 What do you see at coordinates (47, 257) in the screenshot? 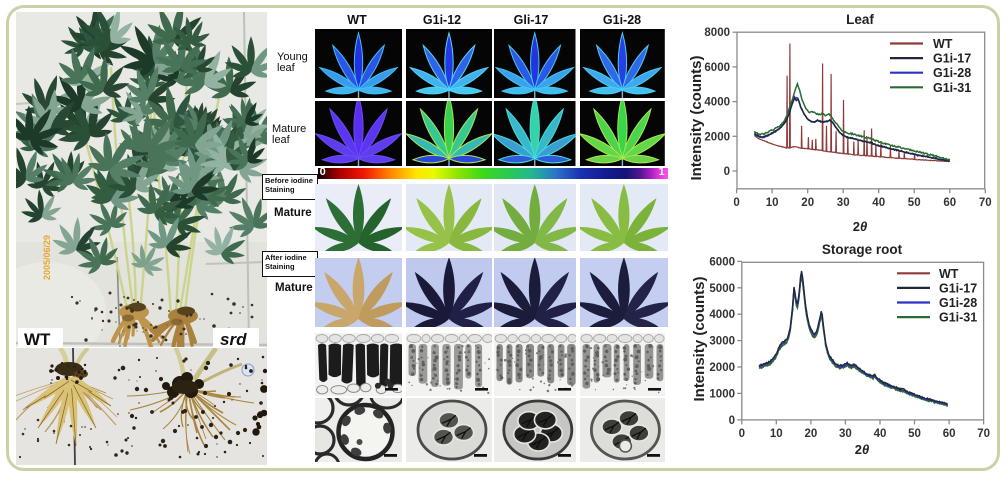
I see `svg-text: 2005/06/29` at bounding box center [47, 257].